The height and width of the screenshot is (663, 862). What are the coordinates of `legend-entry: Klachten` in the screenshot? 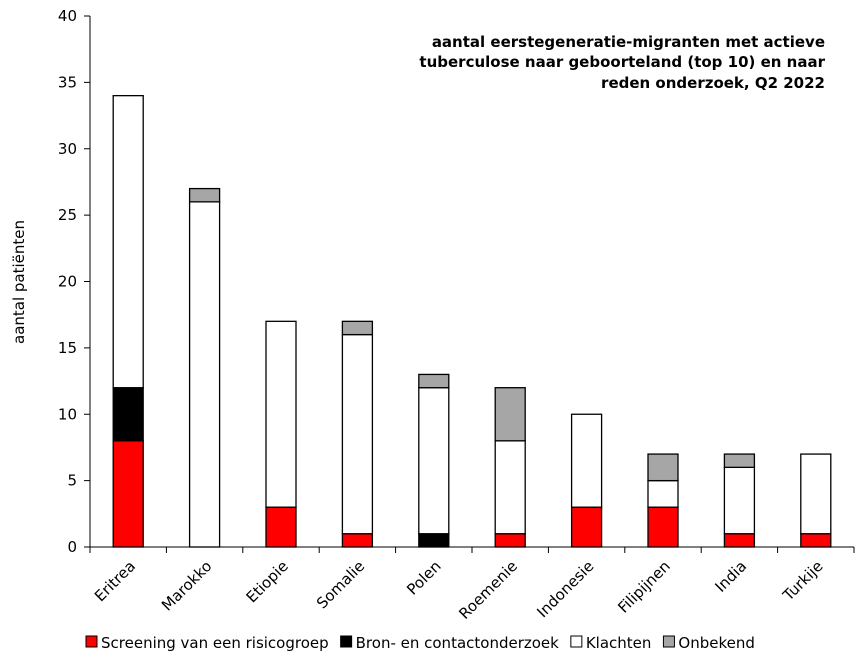 It's located at (619, 643).